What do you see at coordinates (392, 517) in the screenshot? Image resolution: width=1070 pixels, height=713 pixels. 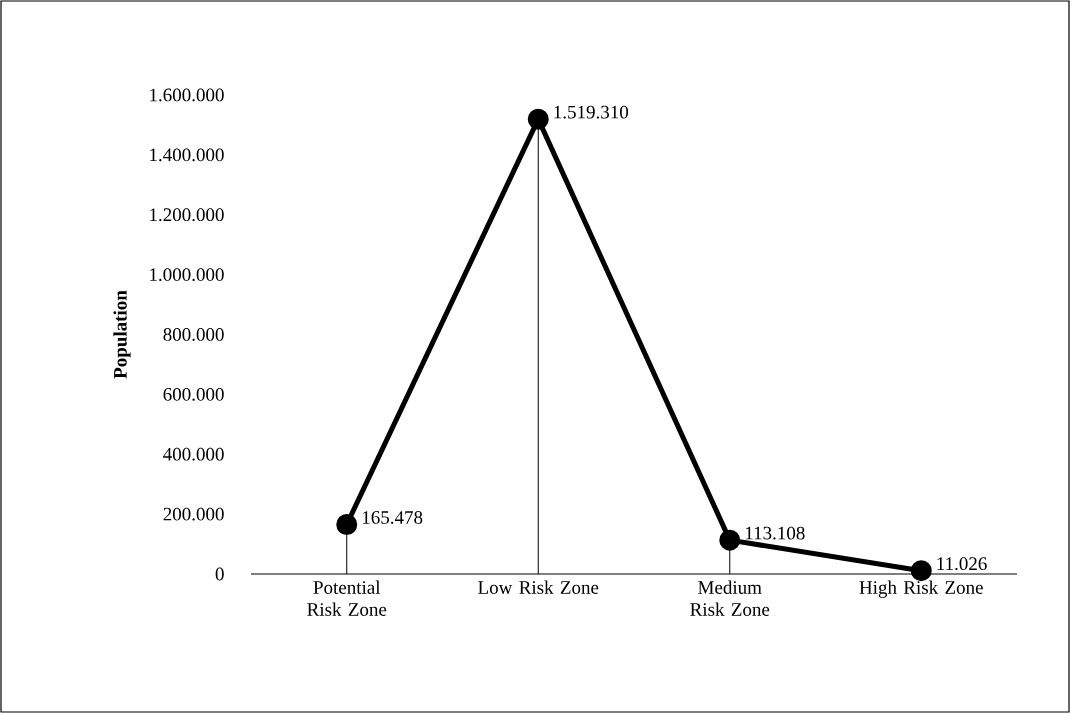 I see `data-label: 165.478` at bounding box center [392, 517].